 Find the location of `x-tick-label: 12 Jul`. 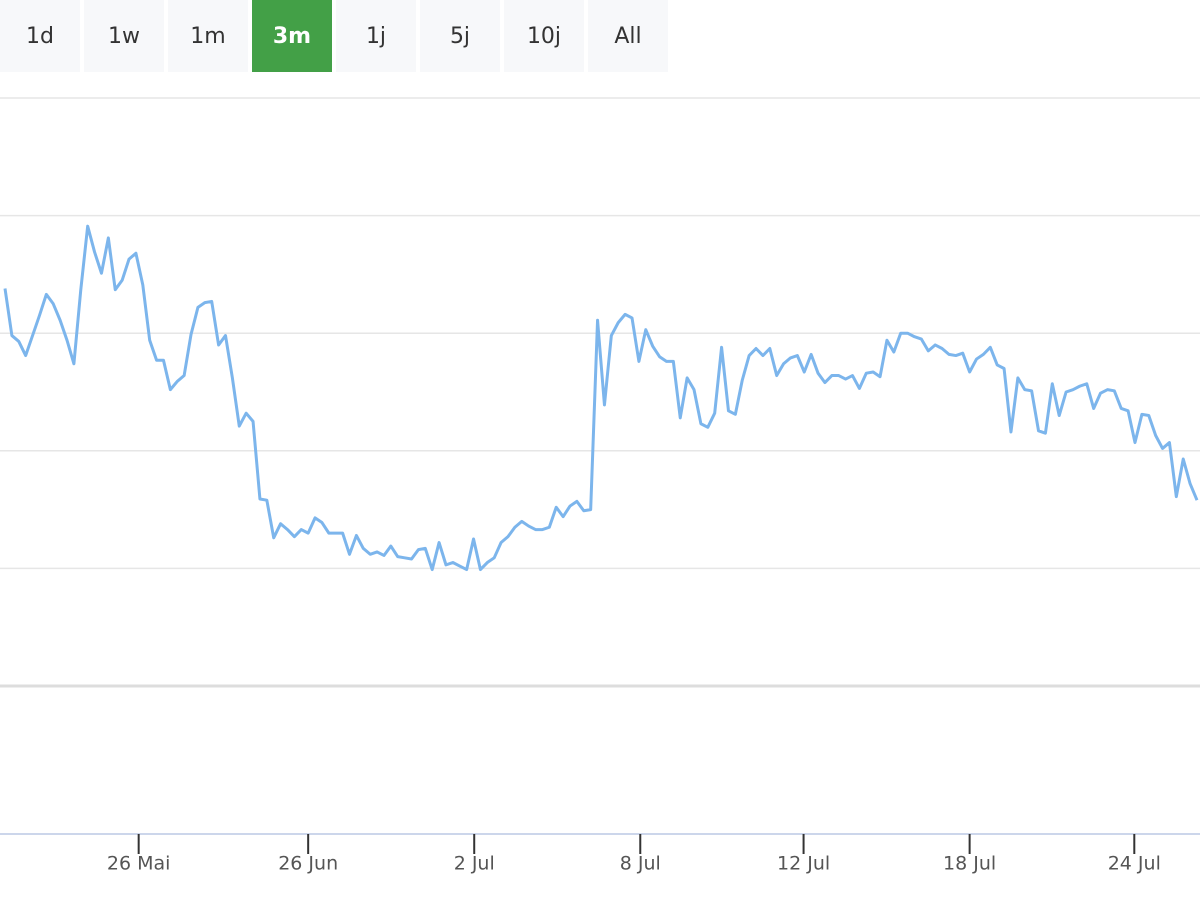

x-tick-label: 12 Jul is located at coordinates (803, 864).